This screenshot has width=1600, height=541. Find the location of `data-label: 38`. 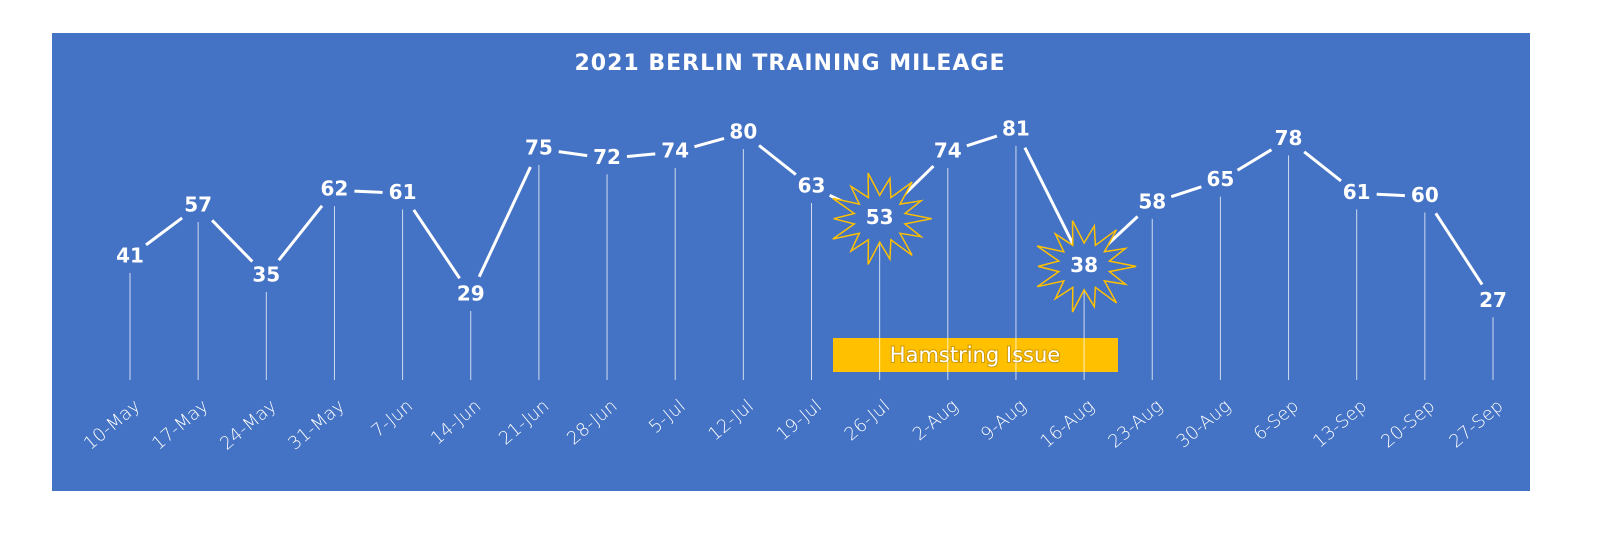

data-label: 38 is located at coordinates (1084, 265).